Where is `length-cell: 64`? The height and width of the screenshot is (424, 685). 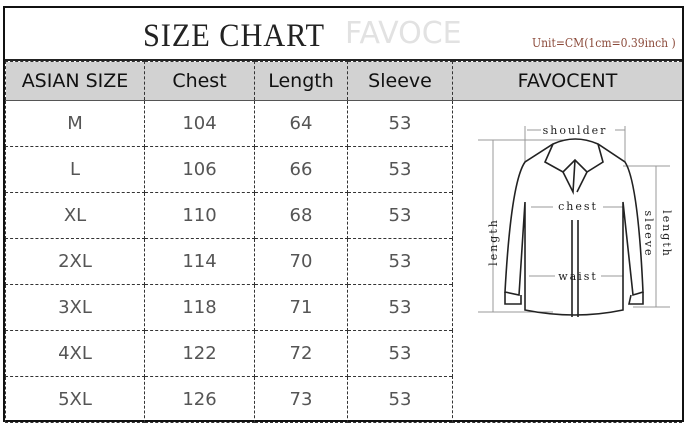
length-cell: 64 is located at coordinates (301, 123).